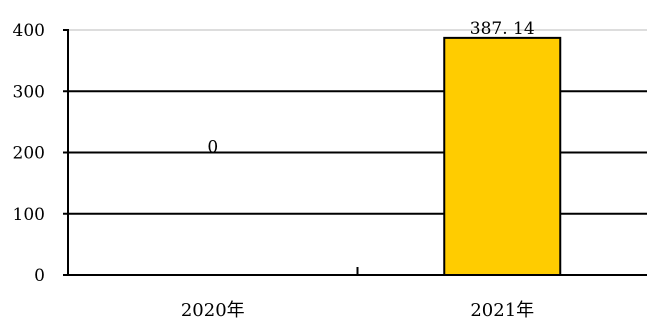 This screenshot has height=320, width=647. Describe the element at coordinates (502, 29) in the screenshot. I see `data-label-1: 387. 14` at that location.